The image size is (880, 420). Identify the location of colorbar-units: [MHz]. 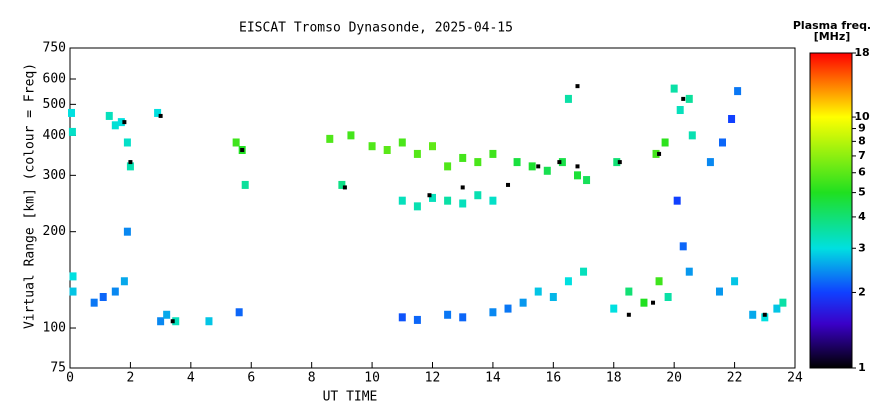
(832, 36).